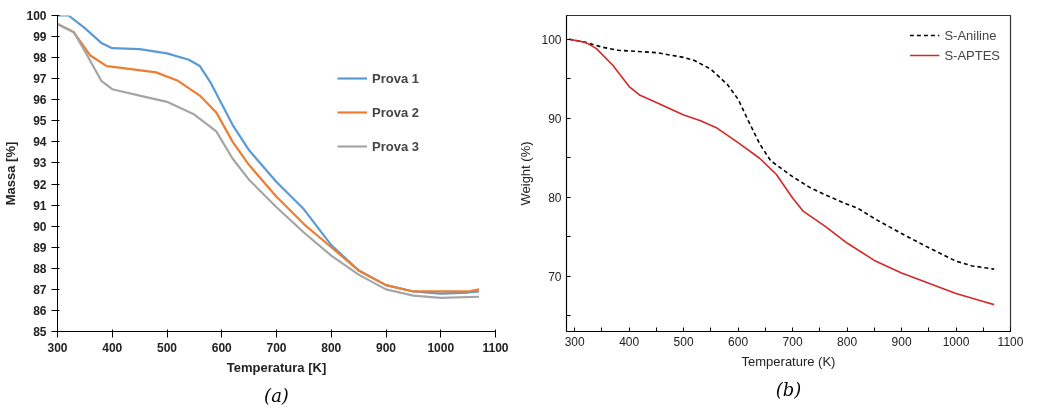 The height and width of the screenshot is (416, 1043). Describe the element at coordinates (40, 100) in the screenshot. I see `y-tick-label: 96` at that location.